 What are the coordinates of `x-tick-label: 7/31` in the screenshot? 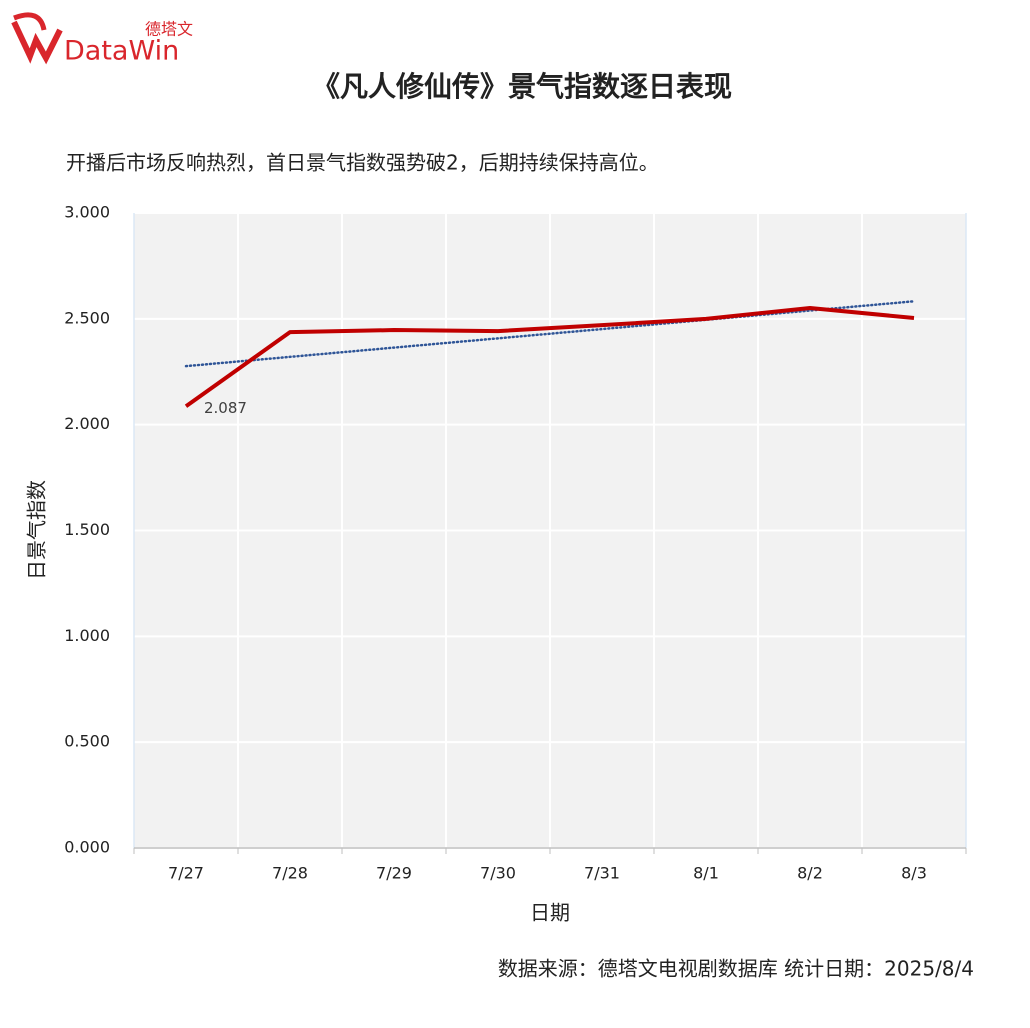 It's located at (602, 873).